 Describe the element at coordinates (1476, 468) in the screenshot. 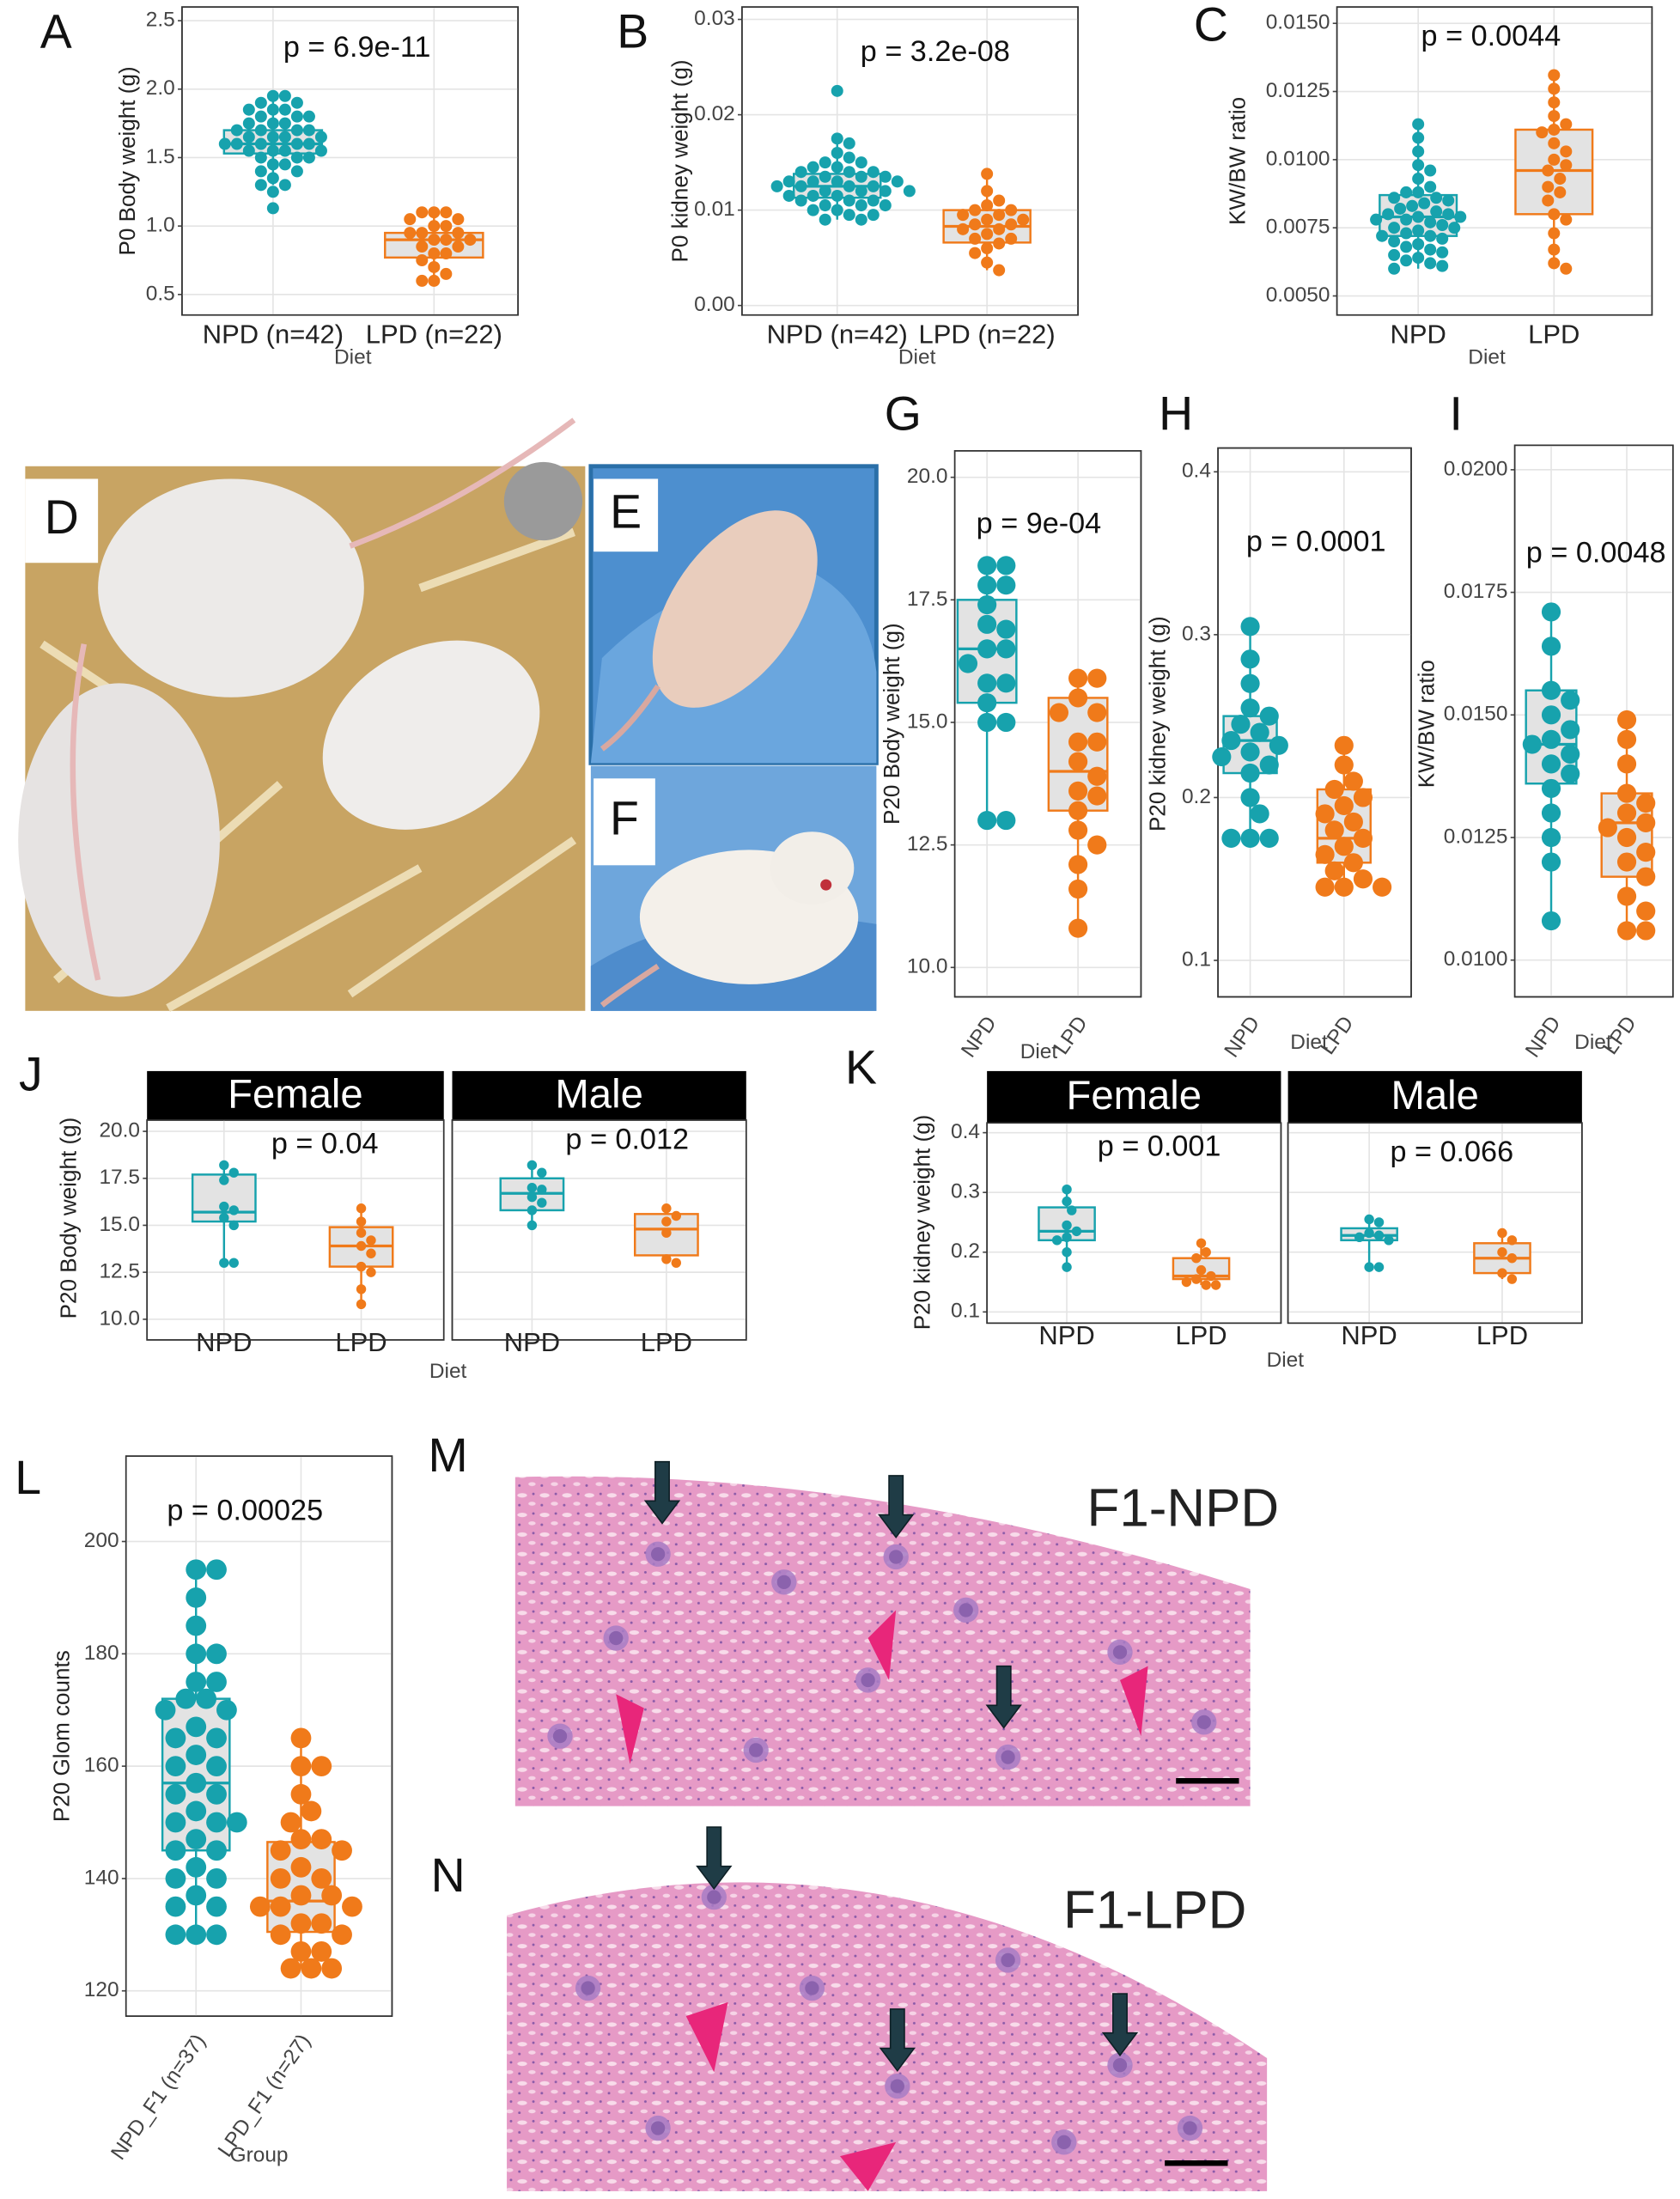

I see `y-tick-label: 0.0200` at that location.